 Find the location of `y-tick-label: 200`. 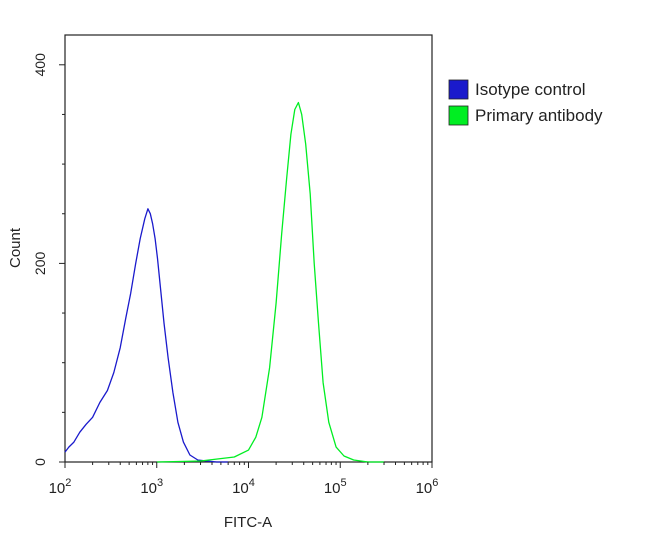

y-tick-label: 200 is located at coordinates (40, 264).